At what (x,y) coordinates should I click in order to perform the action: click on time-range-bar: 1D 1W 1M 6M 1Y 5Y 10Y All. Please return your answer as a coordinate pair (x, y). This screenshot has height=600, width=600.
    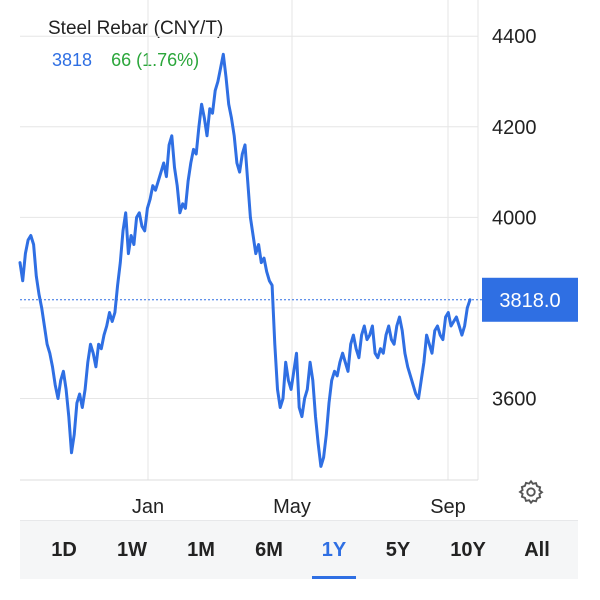
    Looking at the image, I should click on (299, 549).